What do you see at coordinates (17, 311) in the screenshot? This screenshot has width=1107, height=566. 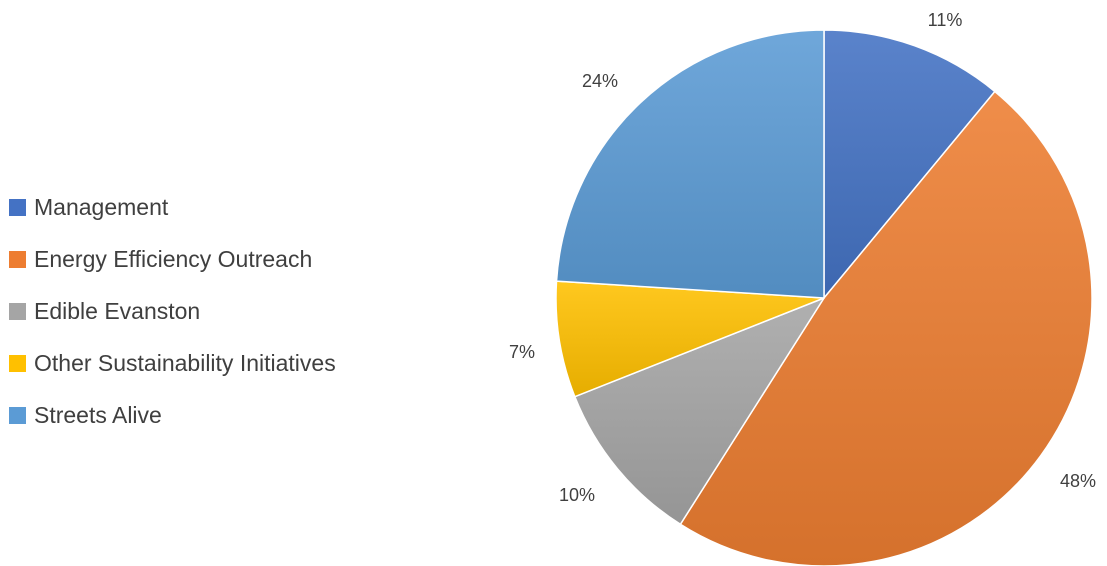 I see `legend-swatch-edible-evanston` at bounding box center [17, 311].